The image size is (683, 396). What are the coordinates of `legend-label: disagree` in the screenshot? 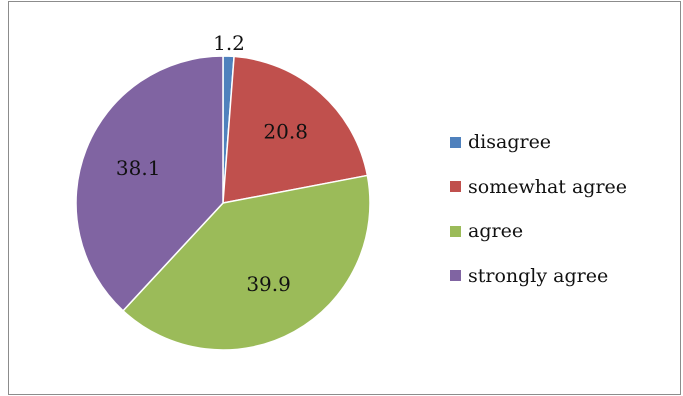 It's located at (510, 142).